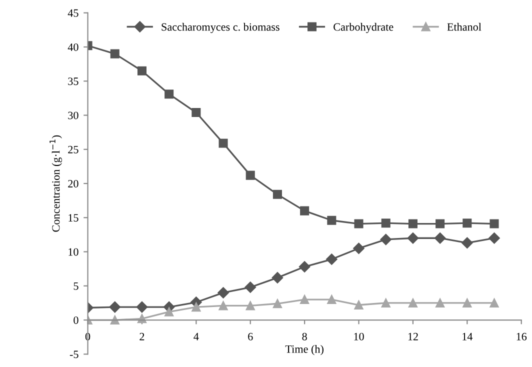 The image size is (532, 367). I want to click on y-axis-title: Concentration (g·l$^{−1}$), so click(56, 183).